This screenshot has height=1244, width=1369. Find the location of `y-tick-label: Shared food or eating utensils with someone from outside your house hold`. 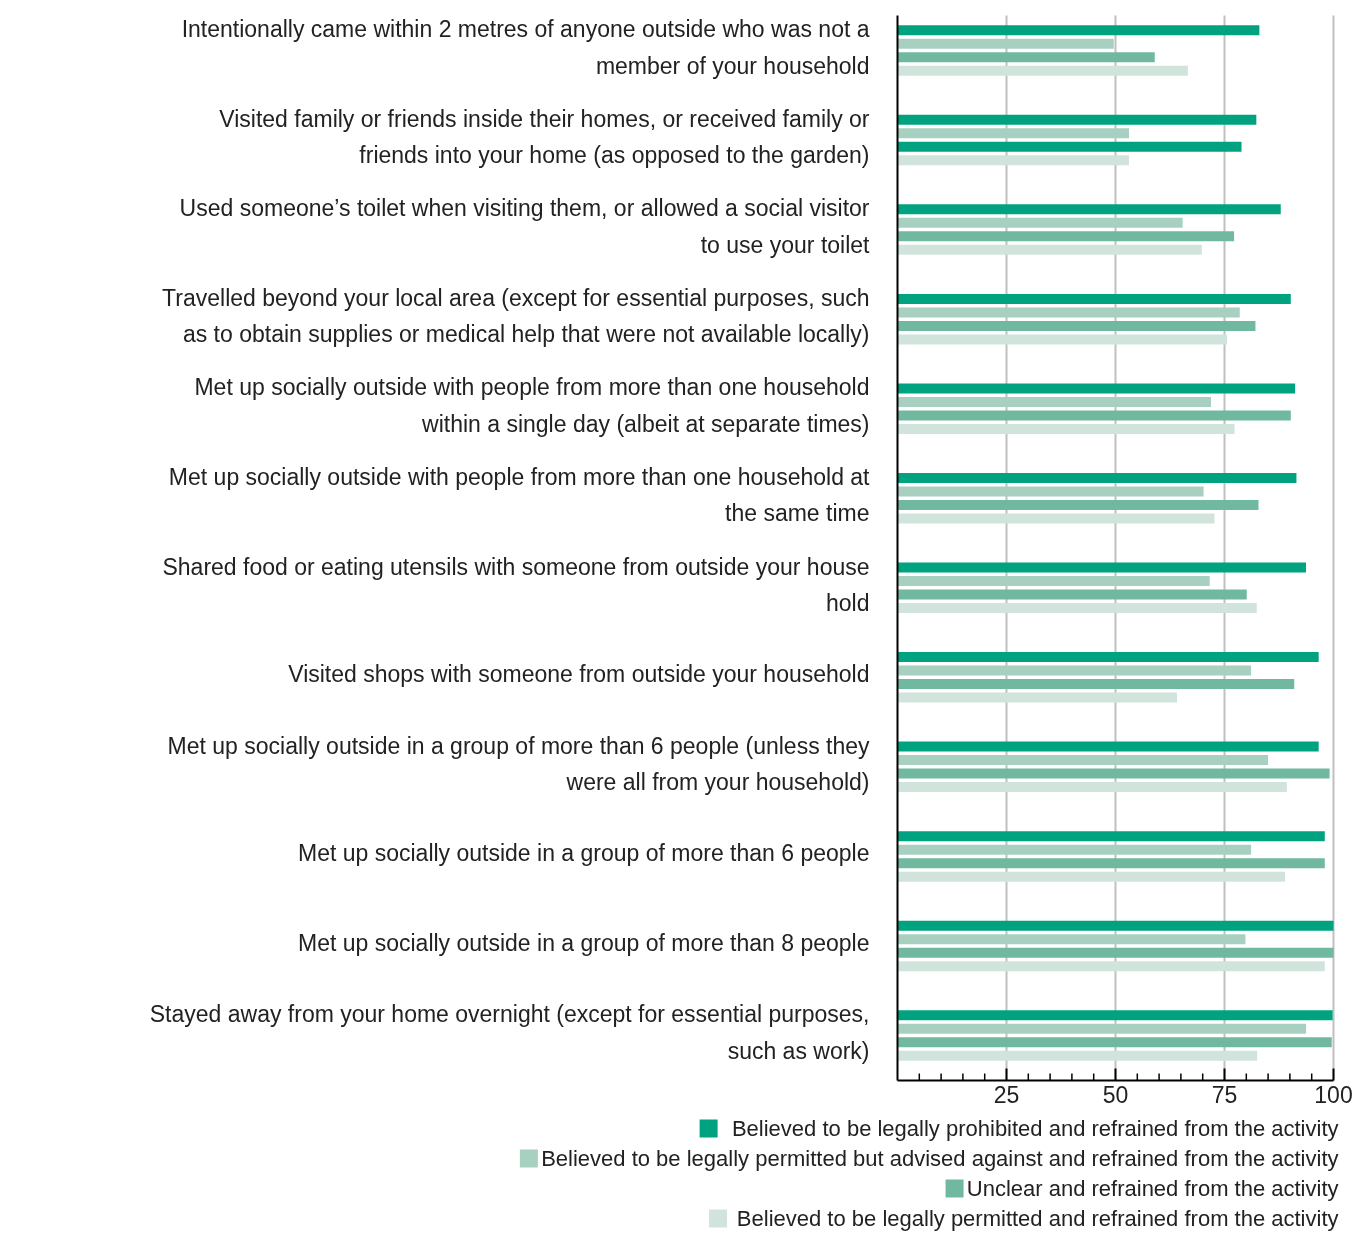

y-tick-label: Shared food or eating utensils with someone from outside your house hold is located at coordinates (516, 584).